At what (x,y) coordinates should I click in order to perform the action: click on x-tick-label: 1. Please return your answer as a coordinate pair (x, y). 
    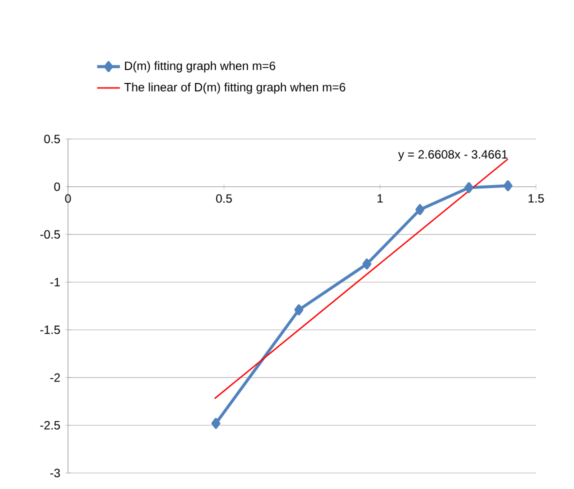
    Looking at the image, I should click on (380, 198).